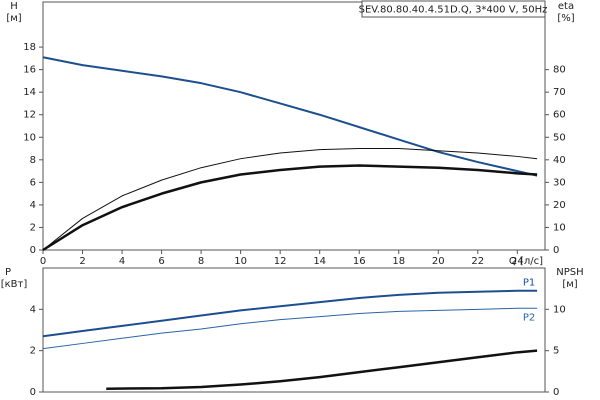 The height and width of the screenshot is (400, 600). I want to click on y2-tick-label: 40, so click(559, 160).